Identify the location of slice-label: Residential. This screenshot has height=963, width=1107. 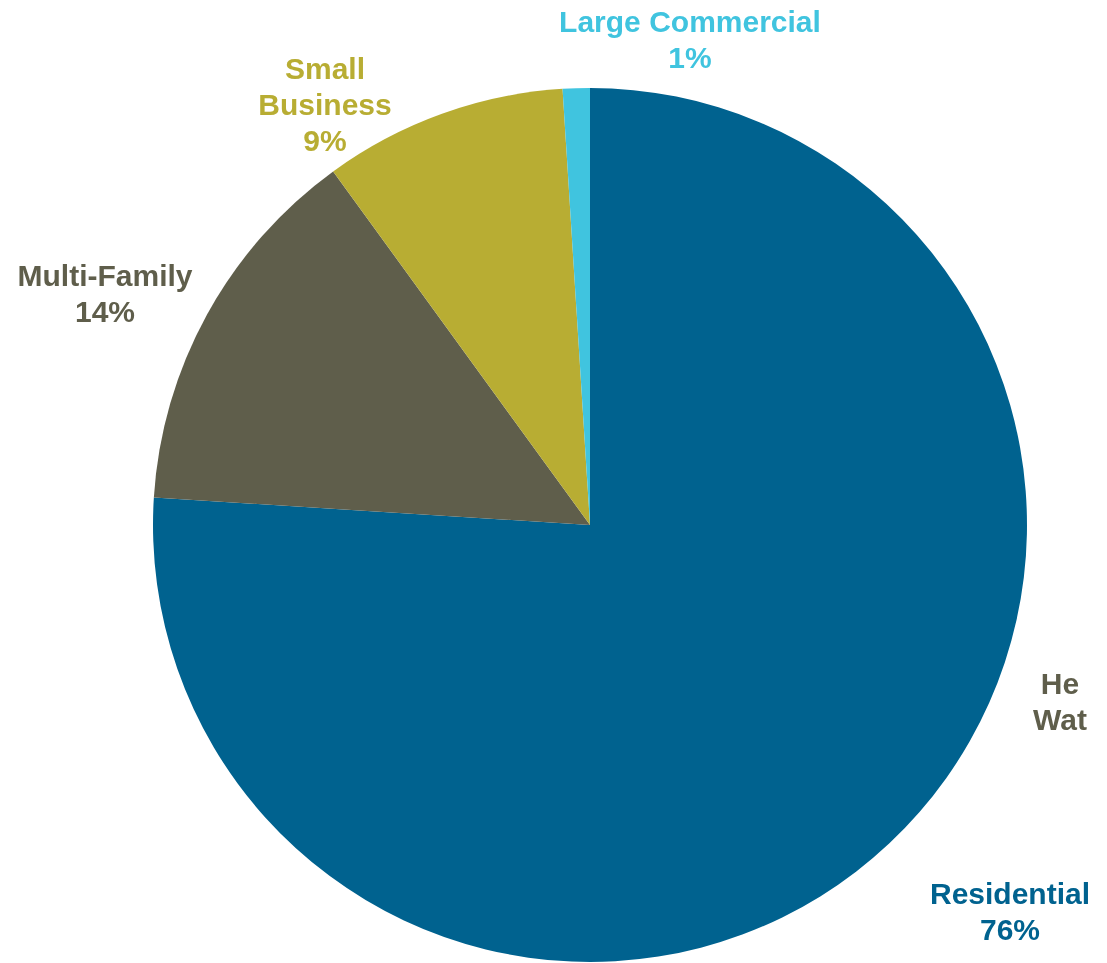
(1010, 893).